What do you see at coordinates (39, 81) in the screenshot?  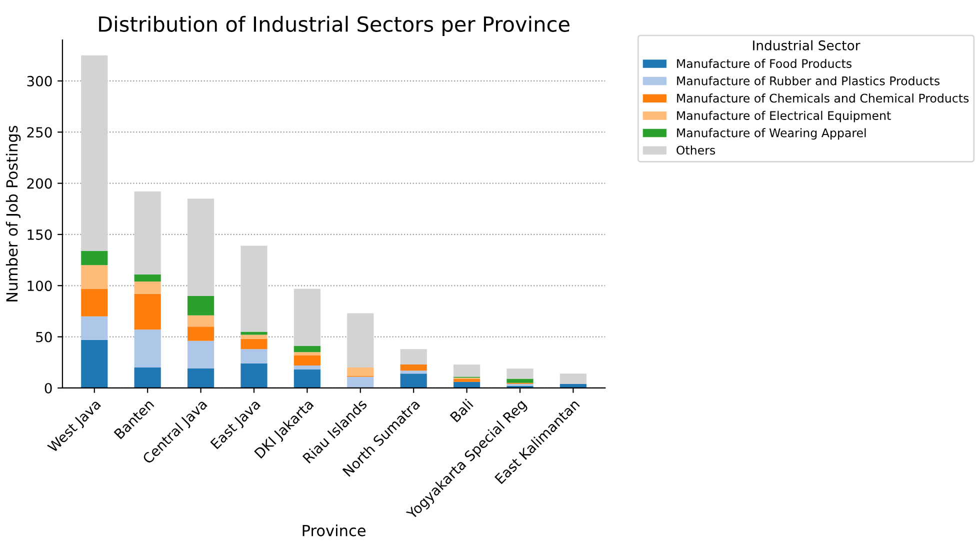 I see `y-tick-label: 300` at bounding box center [39, 81].